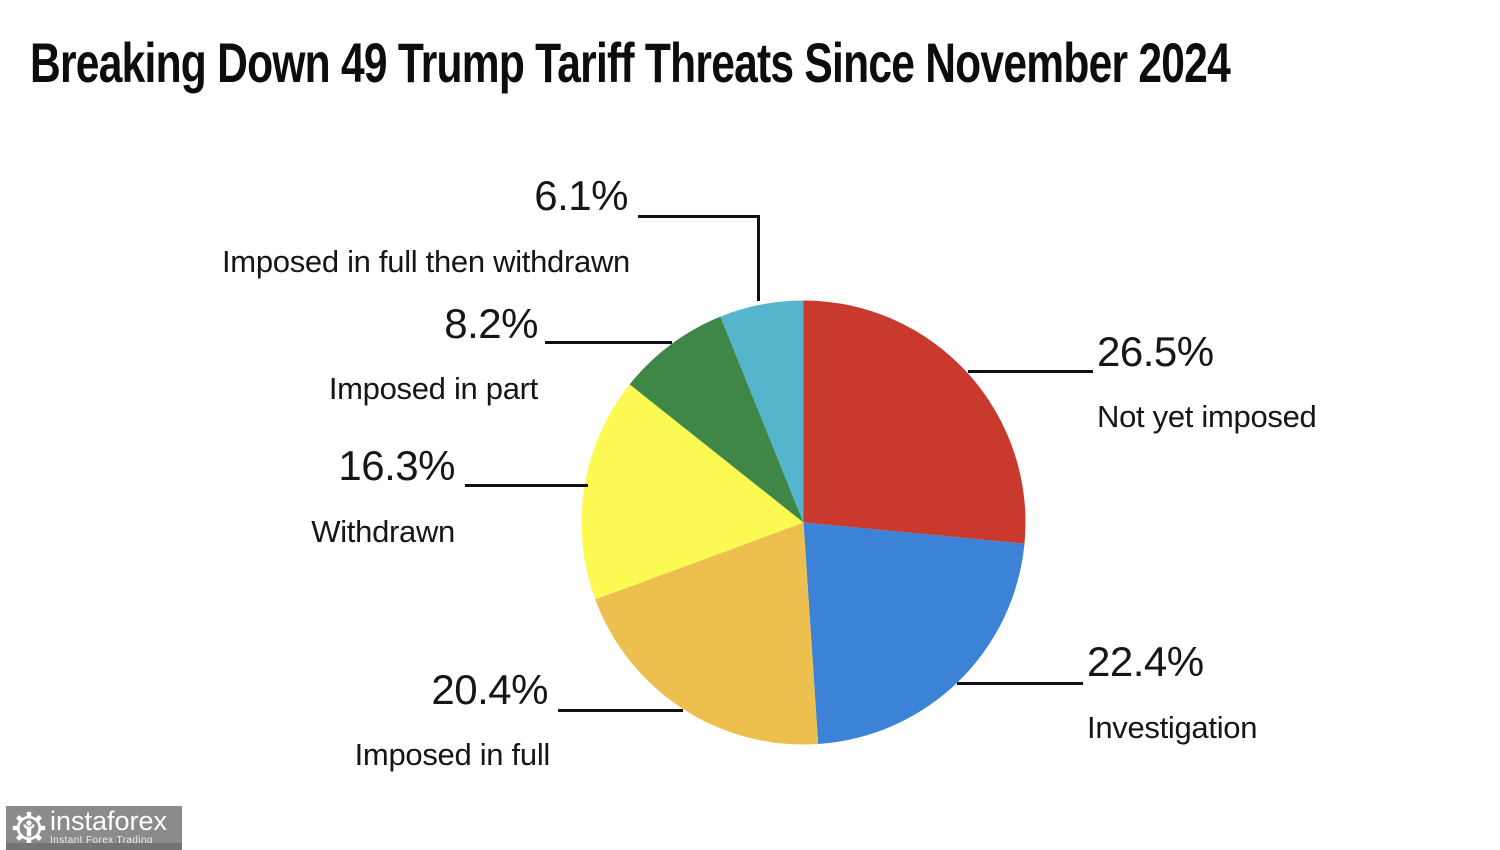 The image size is (1500, 850). Describe the element at coordinates (758, 258) in the screenshot. I see `leader-line-6-1-vertical` at that location.